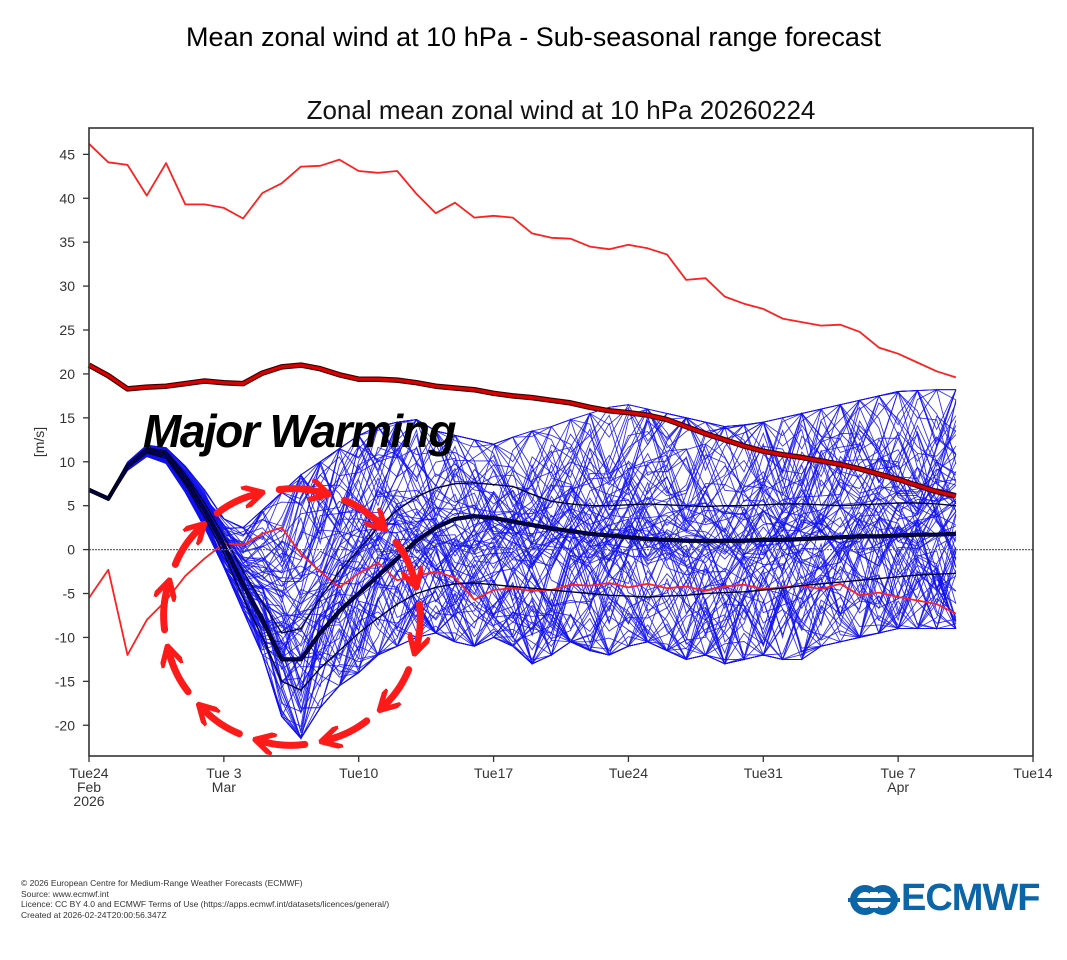 Image resolution: width=1067 pixels, height=960 pixels. I want to click on y-axis-ticks: -20 -15 -10 -5 0 5 10 15 20 25 30 35 40 45, so click(72, 439).